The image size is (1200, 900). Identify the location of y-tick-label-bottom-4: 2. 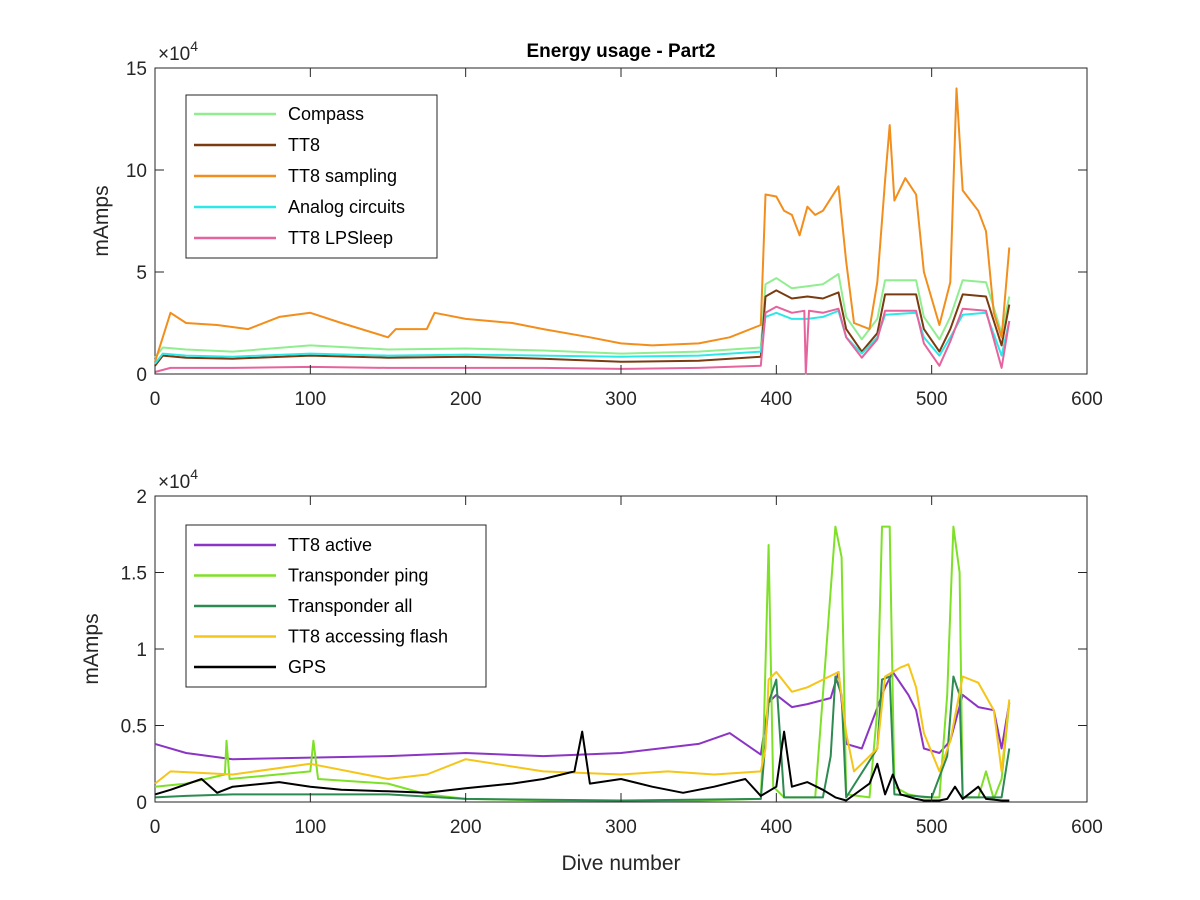
(141, 497).